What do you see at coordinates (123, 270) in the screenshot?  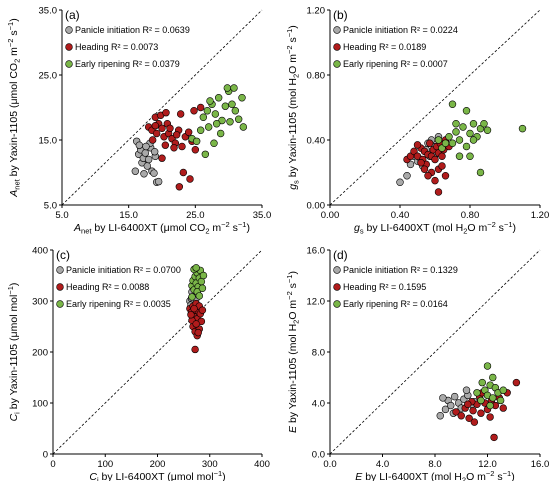 I see `legend-entry: Panicle initiation R² = 0.0700` at bounding box center [123, 270].